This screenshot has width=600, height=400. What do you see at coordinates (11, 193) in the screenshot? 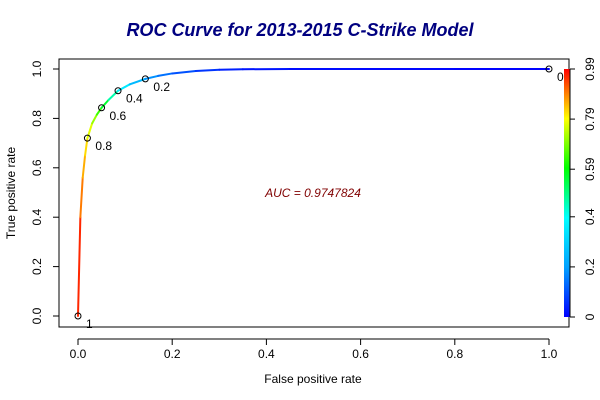
I see `y-axis-label: True positive rate` at bounding box center [11, 193].